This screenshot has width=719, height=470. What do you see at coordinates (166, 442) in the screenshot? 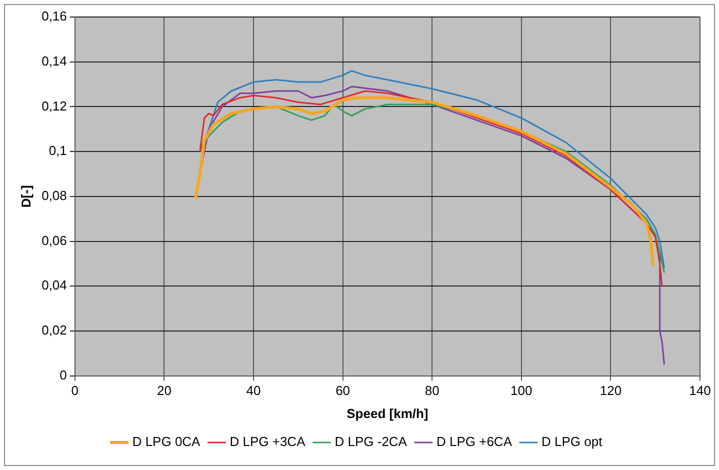
I see `legend-label: D LPG 0CA` at bounding box center [166, 442].